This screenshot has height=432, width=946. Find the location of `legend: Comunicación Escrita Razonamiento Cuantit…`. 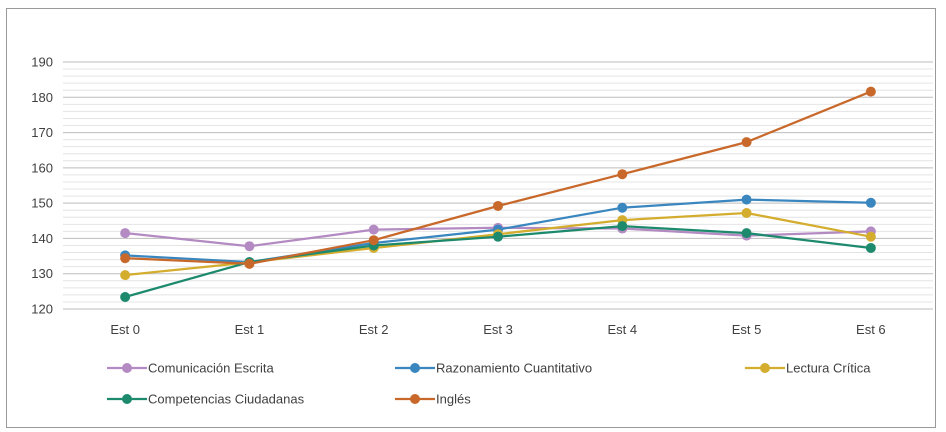

legend: Comunicación Escrita Razonamiento Cuantit… is located at coordinates (489, 384).